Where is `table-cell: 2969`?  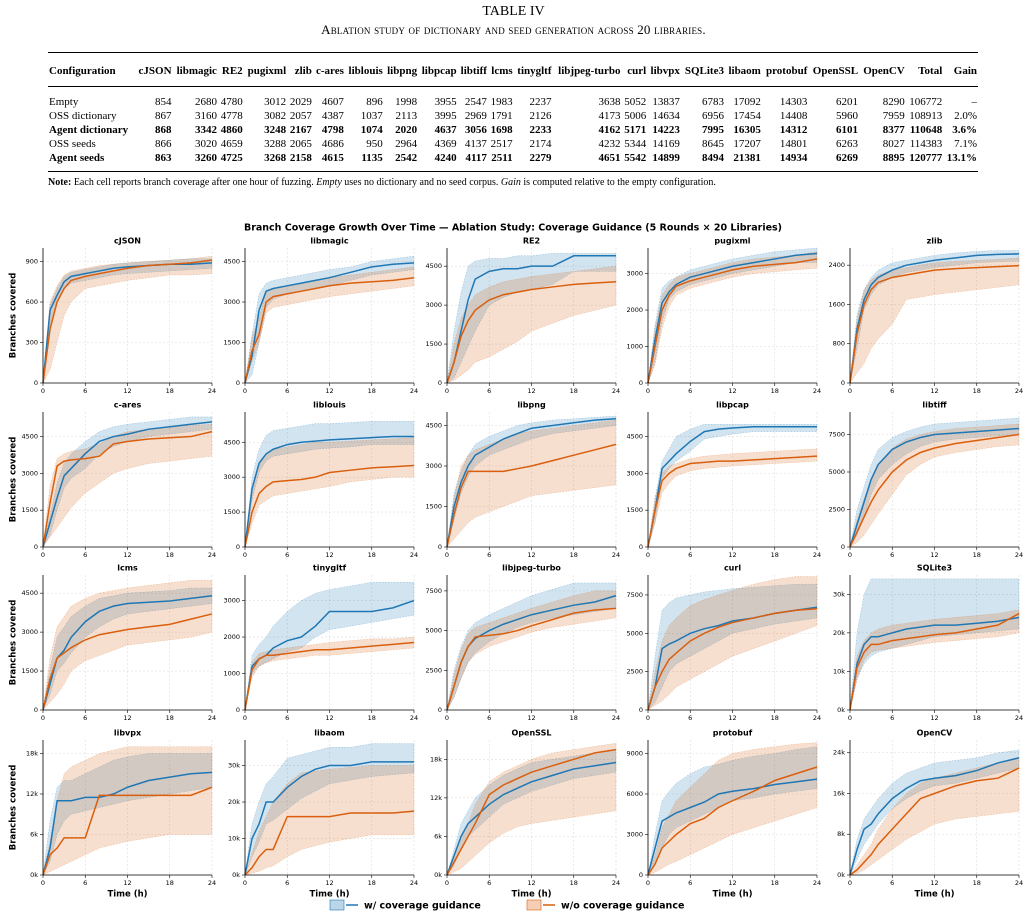
table-cell: 2969 is located at coordinates (475, 116).